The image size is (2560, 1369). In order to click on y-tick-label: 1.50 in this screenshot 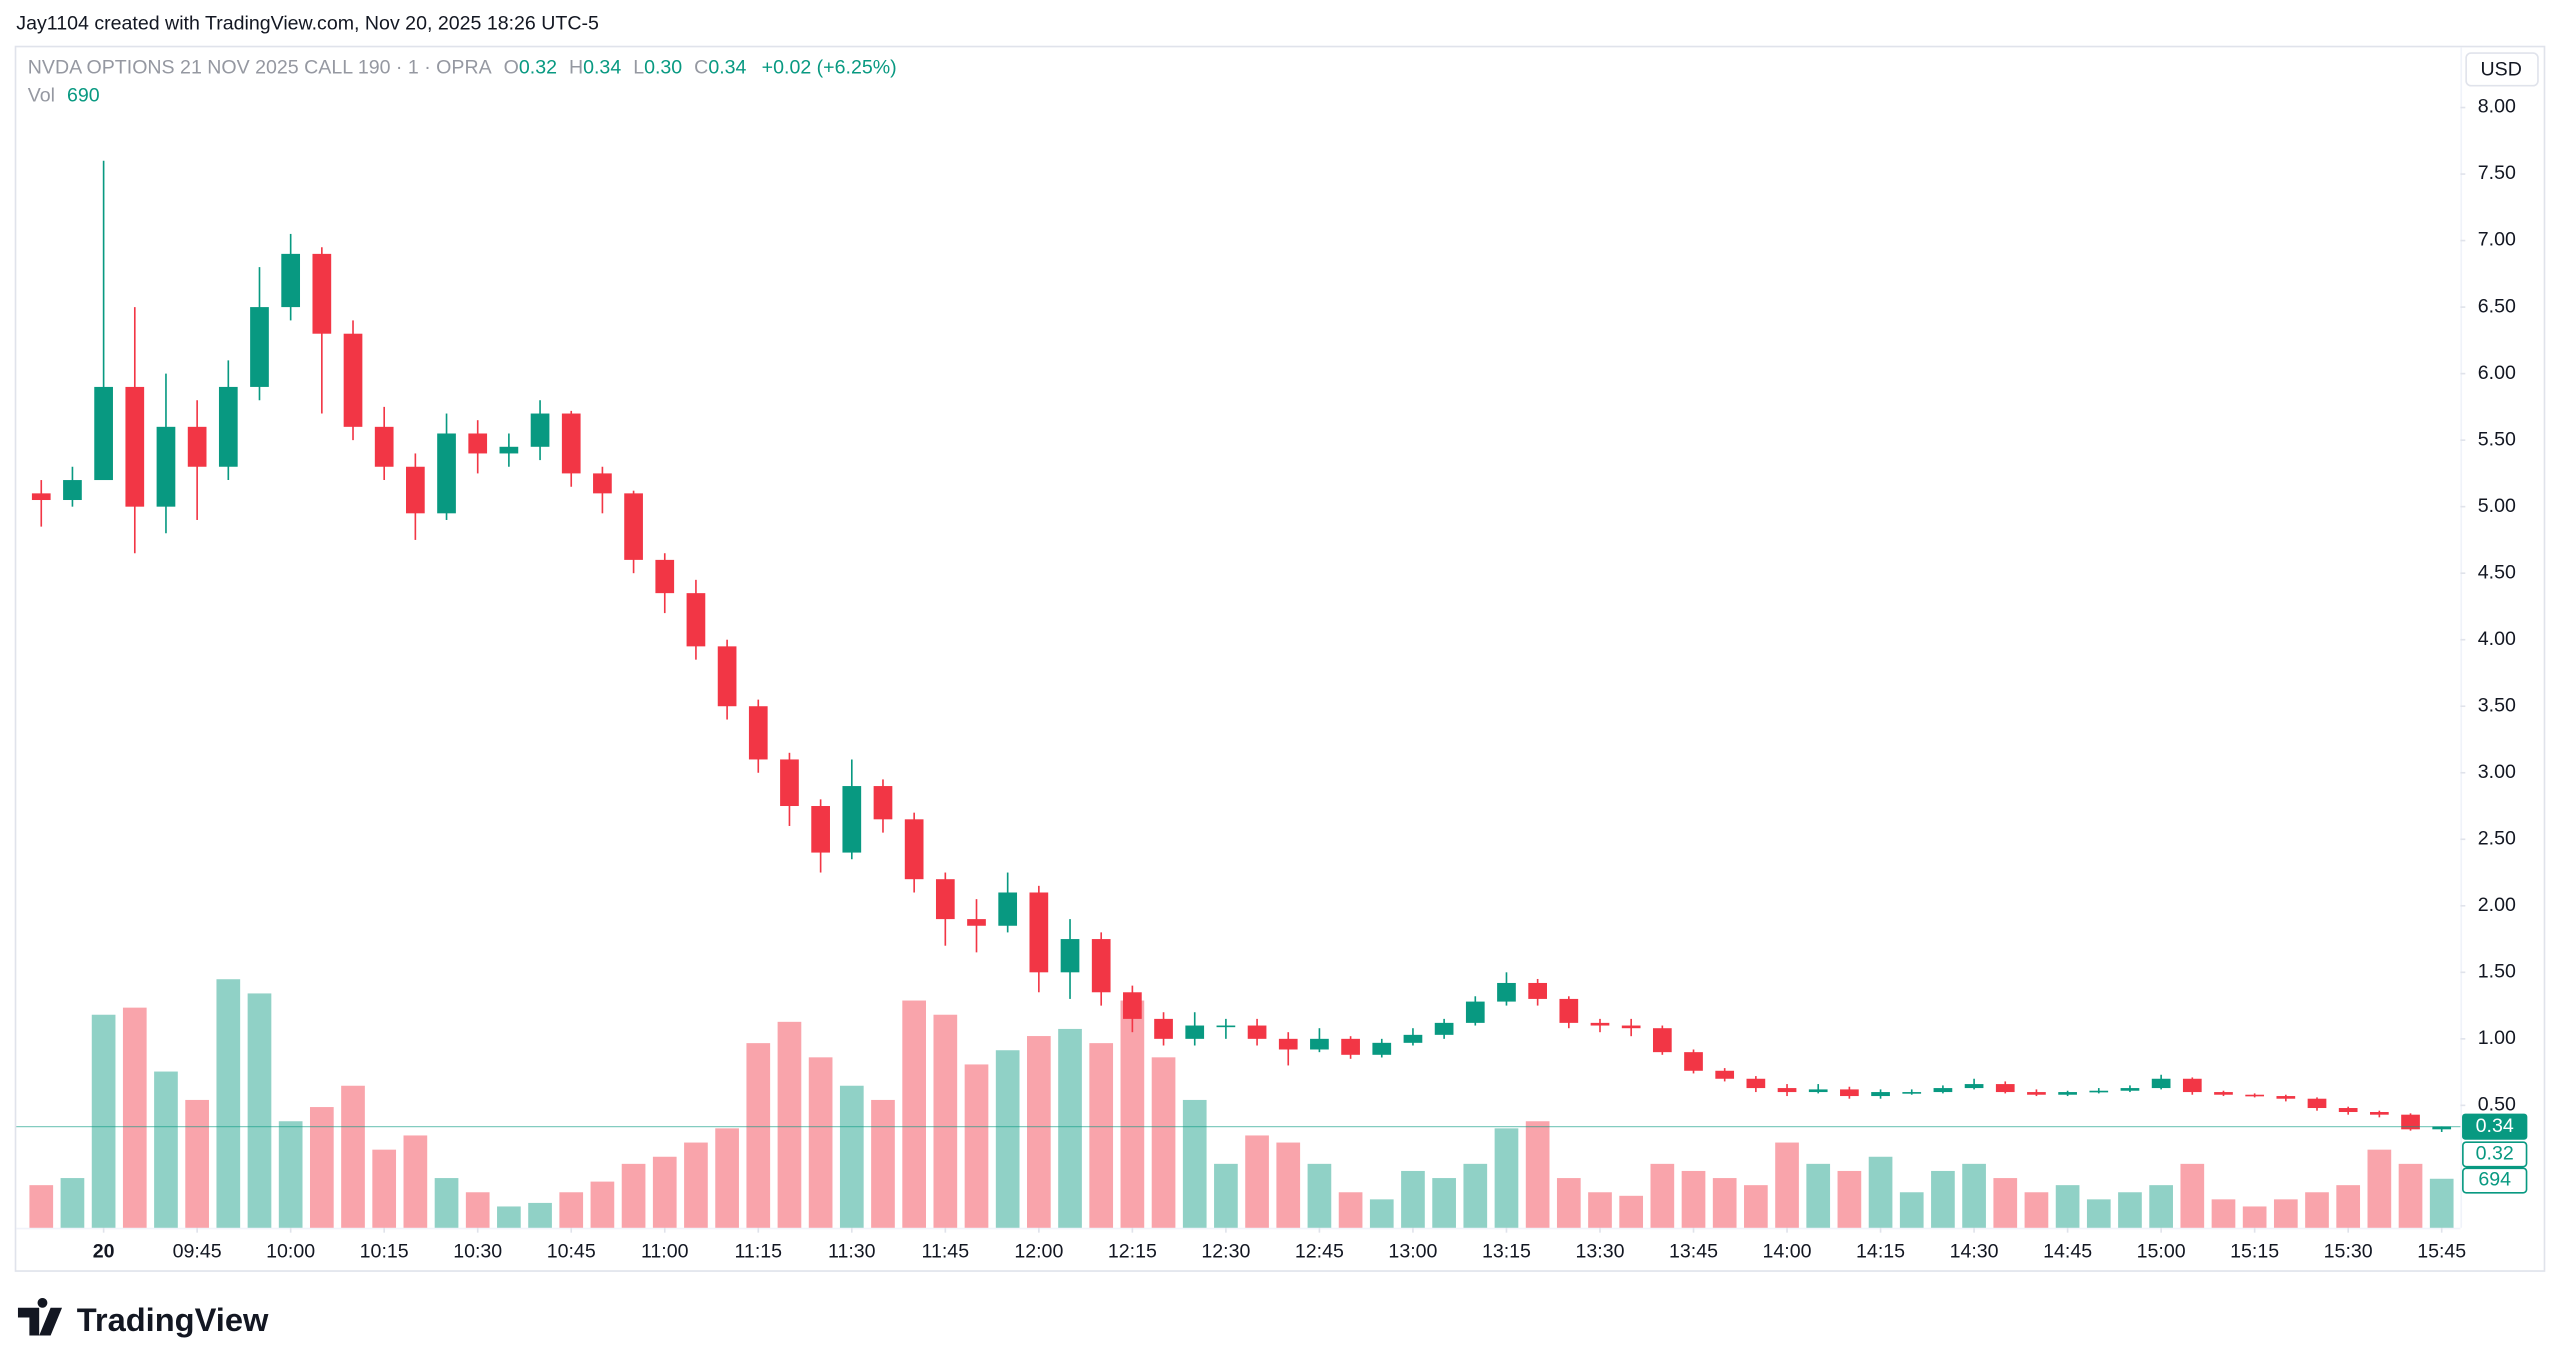, I will do `click(2497, 971)`.